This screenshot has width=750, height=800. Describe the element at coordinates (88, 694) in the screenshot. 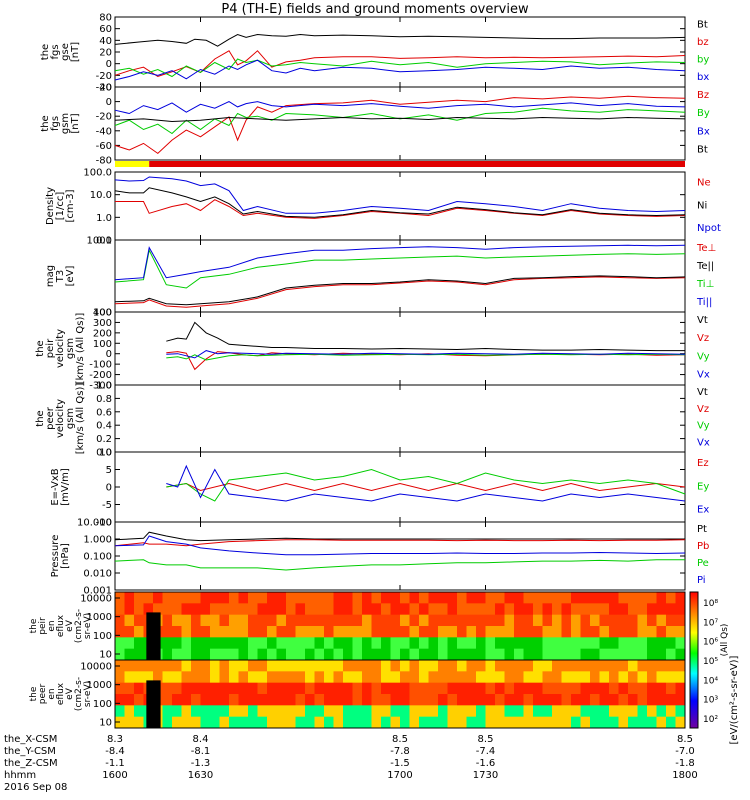

I see `y-axis-label-line: sr-eV)` at that location.